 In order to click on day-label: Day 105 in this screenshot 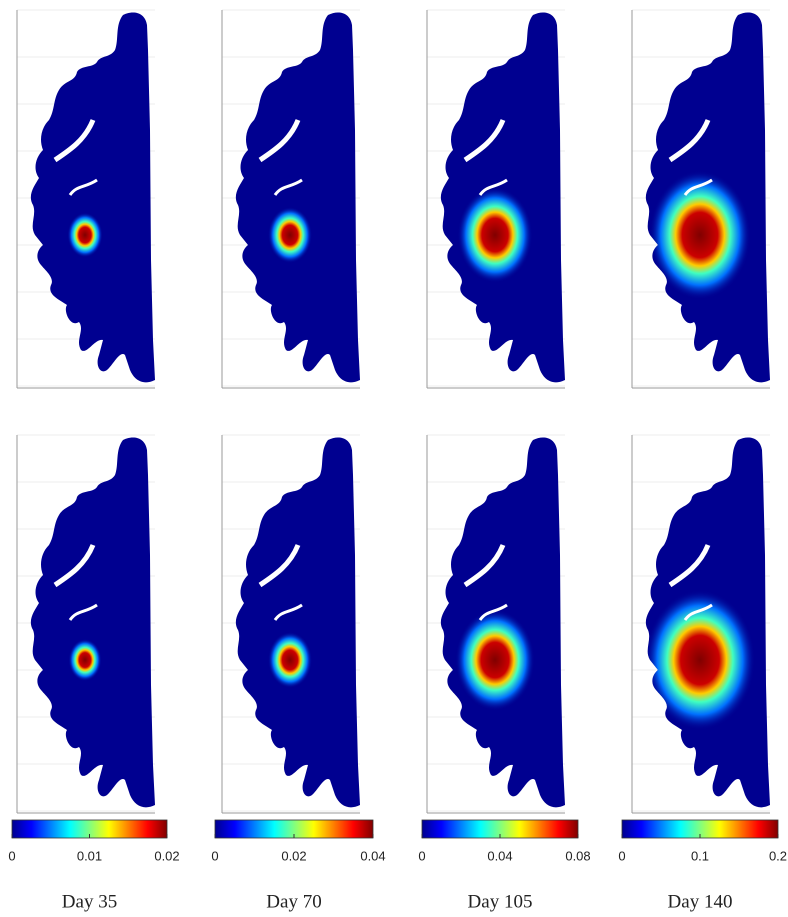, I will do `click(500, 901)`.